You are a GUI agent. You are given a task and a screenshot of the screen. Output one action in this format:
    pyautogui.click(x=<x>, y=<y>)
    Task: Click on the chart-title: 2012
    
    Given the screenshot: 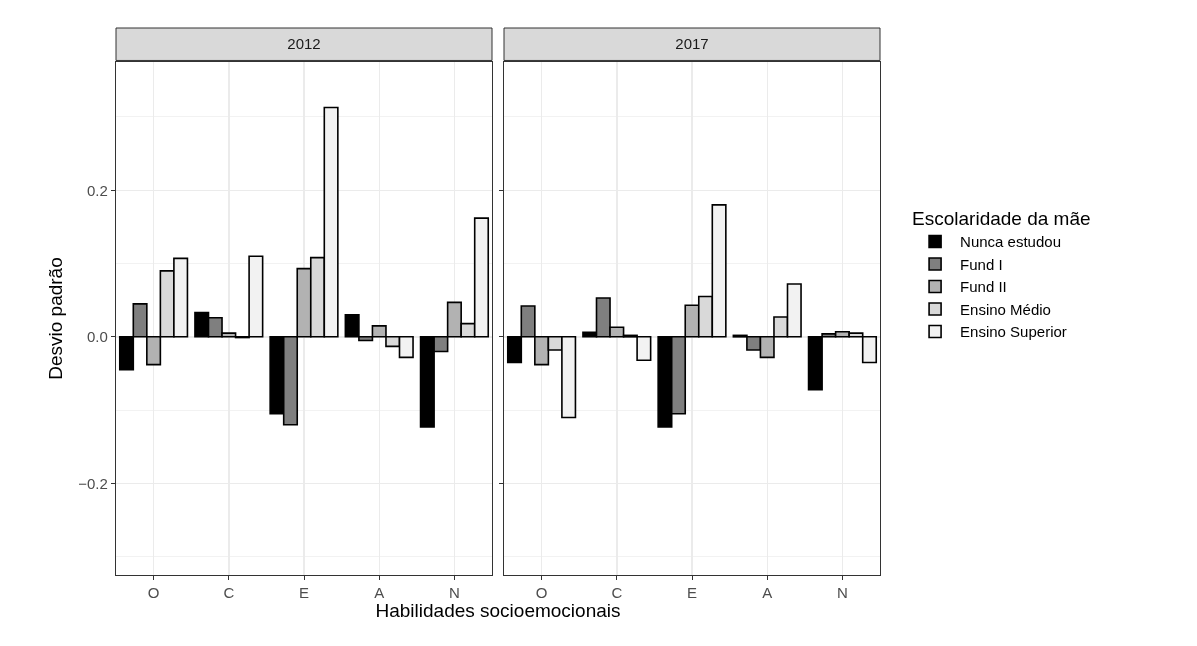 What is the action you would take?
    pyautogui.click(x=304, y=44)
    